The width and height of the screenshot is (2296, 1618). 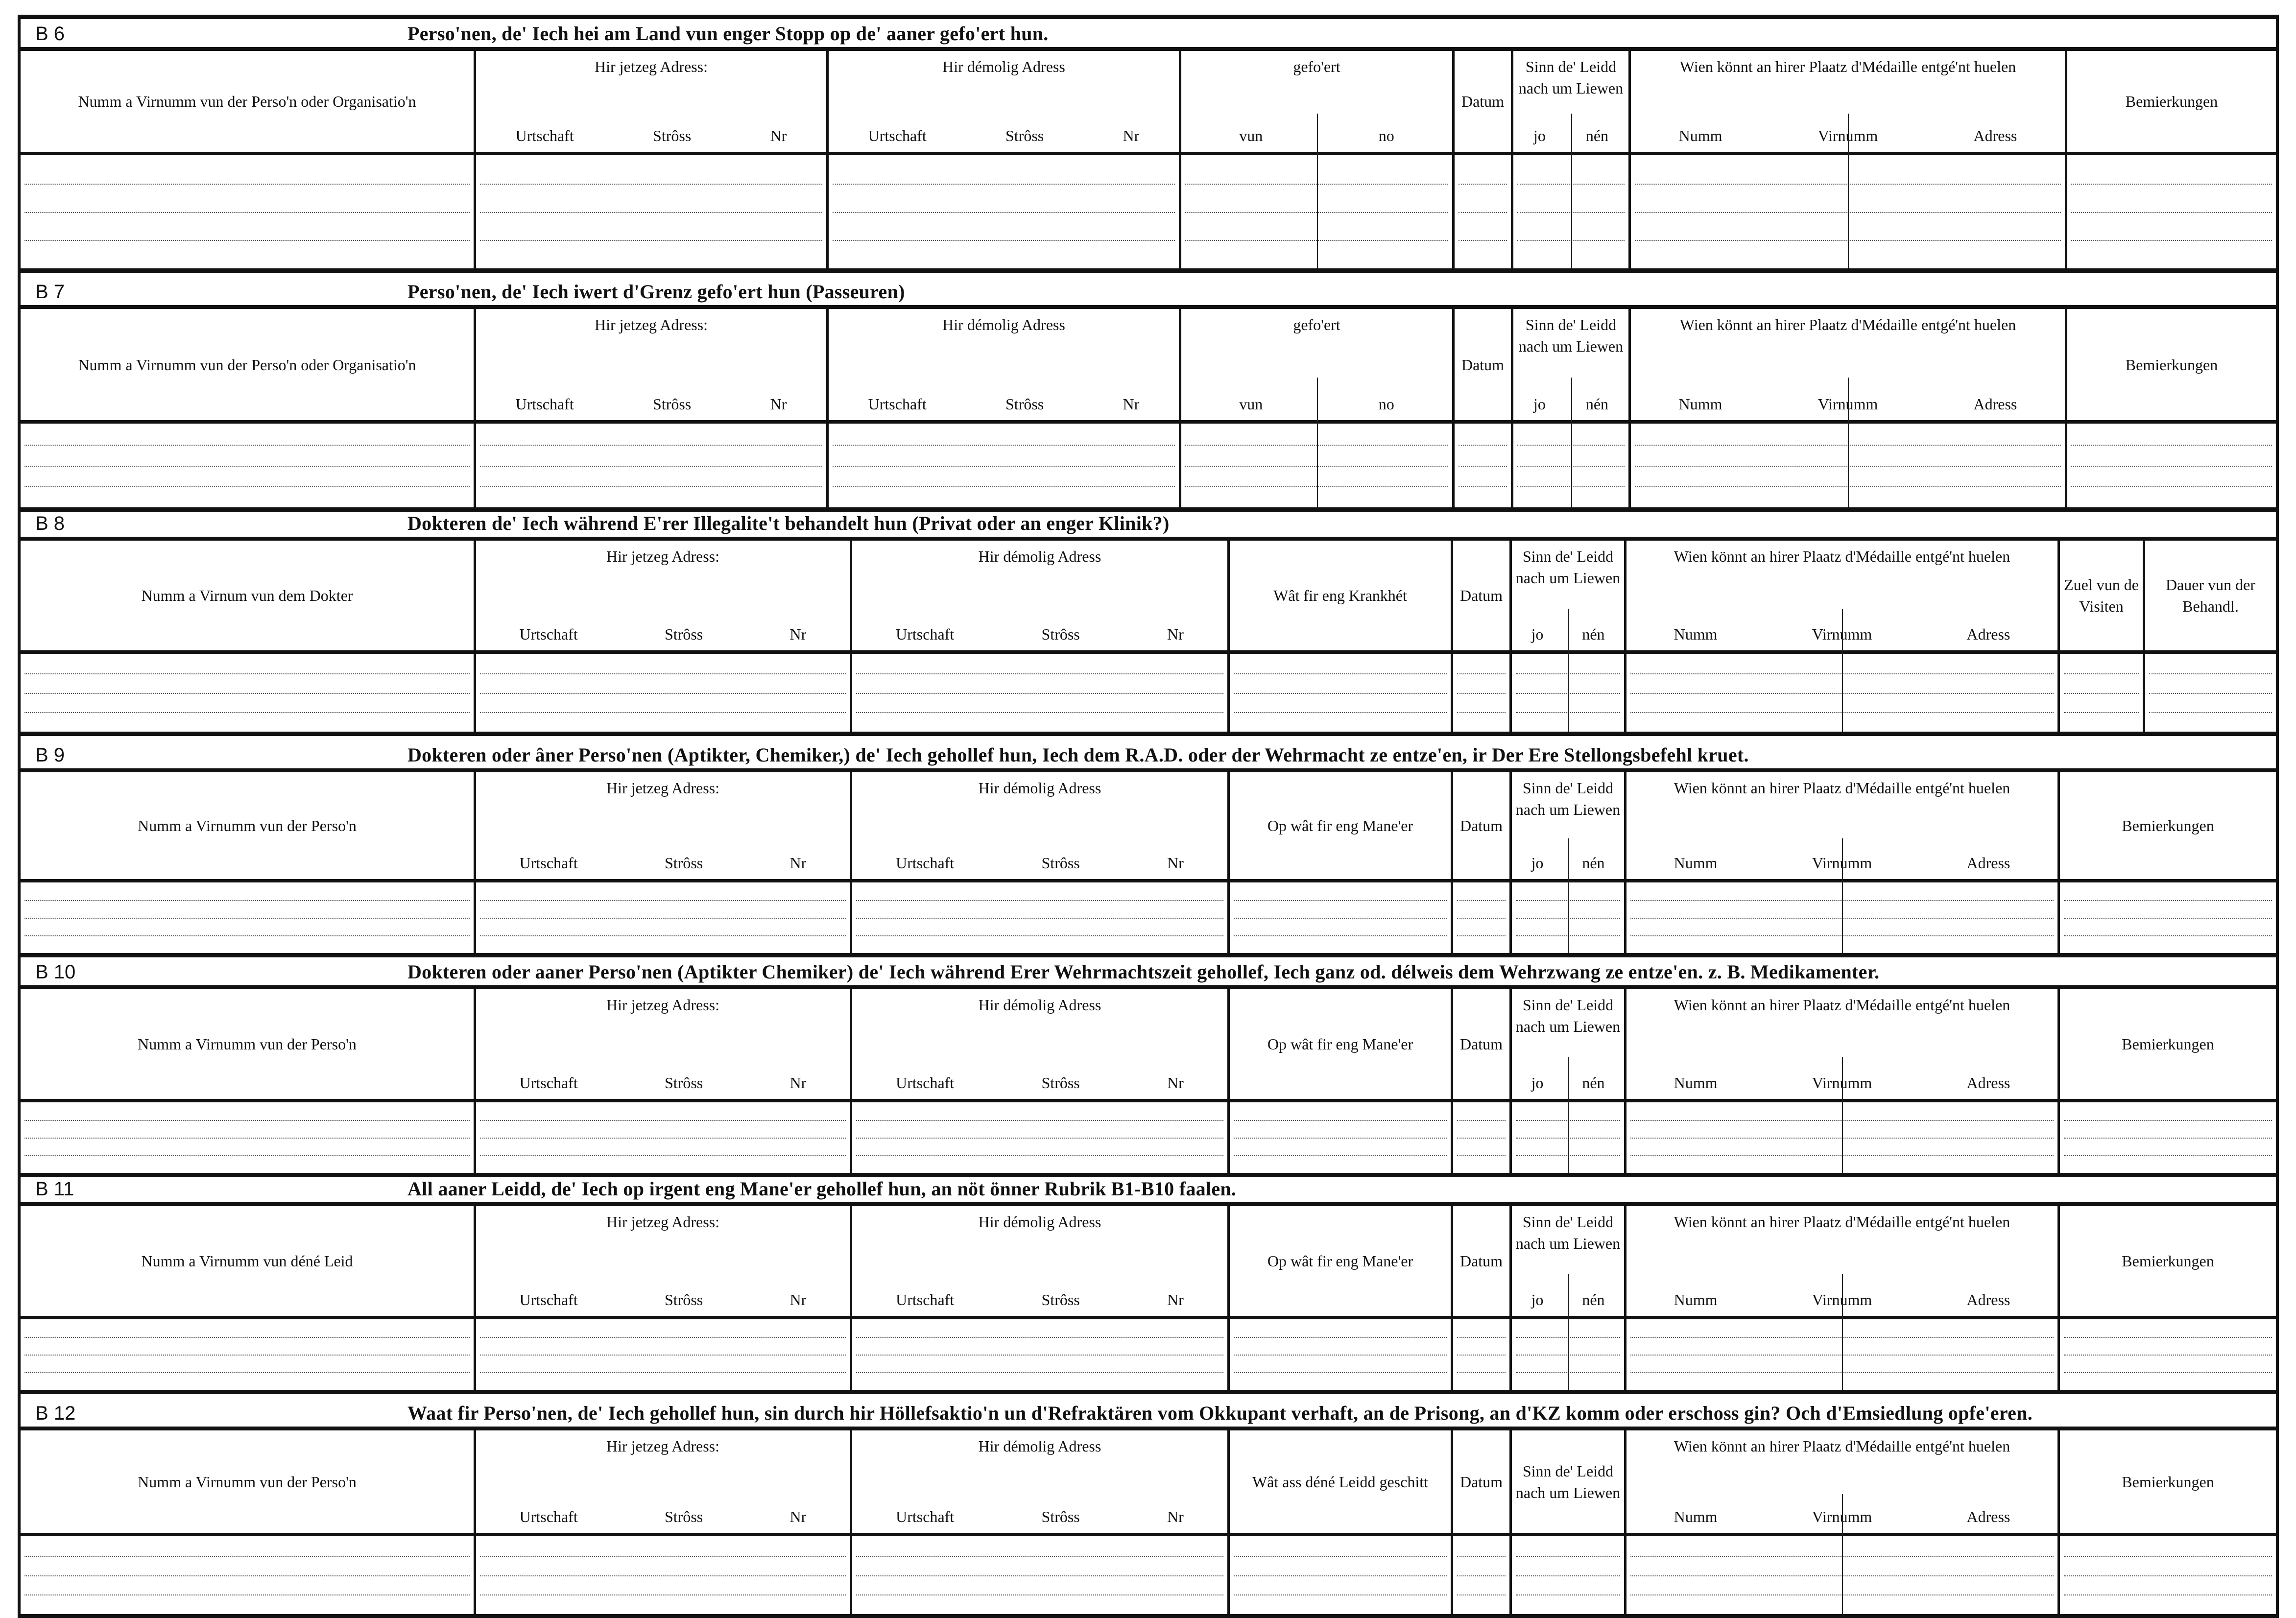 I want to click on column-header-label: Bemierkungen, so click(x=2171, y=101).